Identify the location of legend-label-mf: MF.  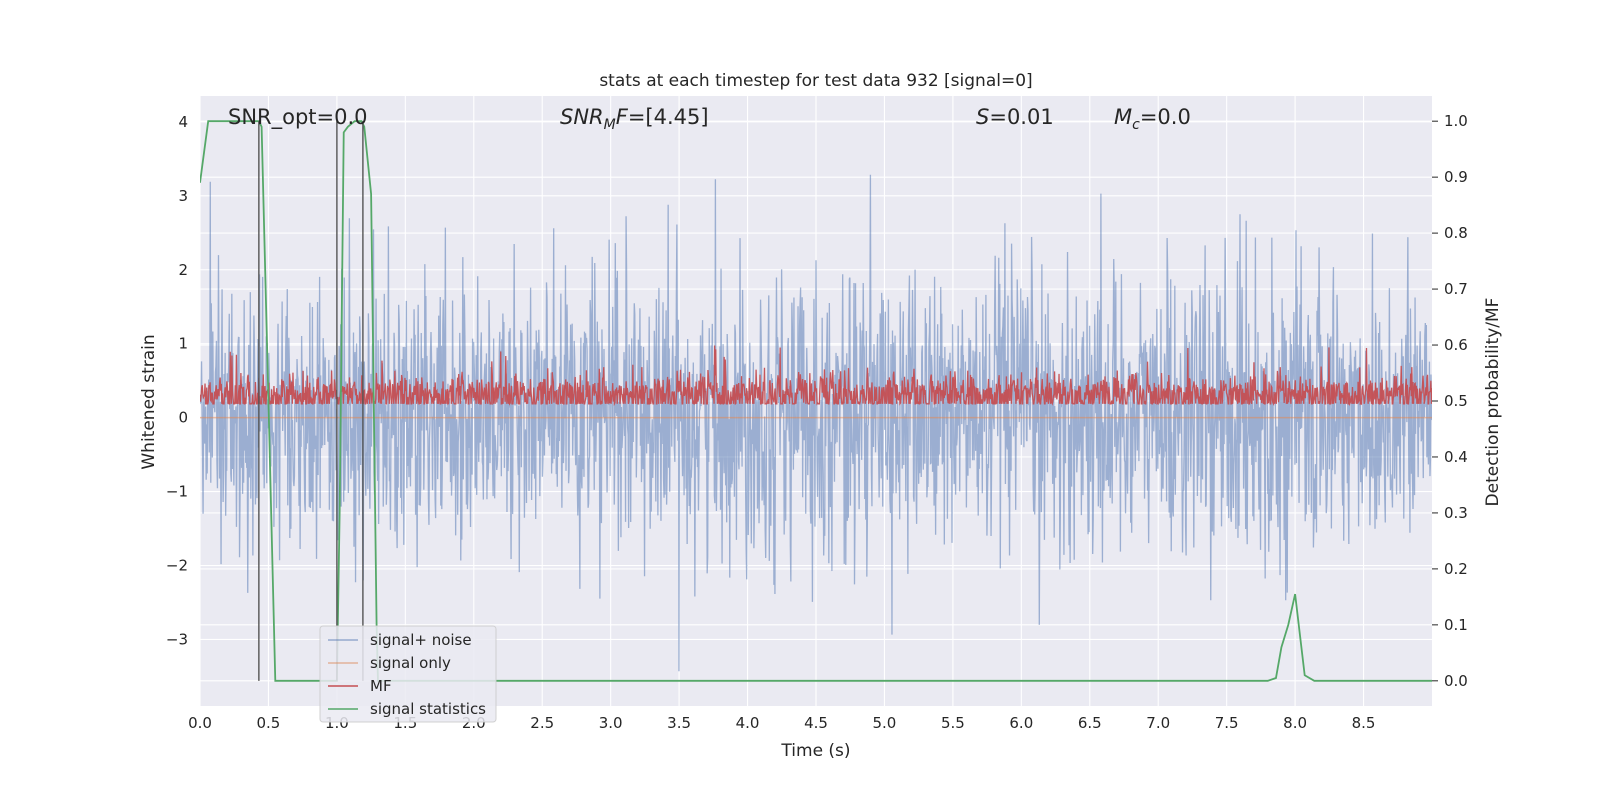
(381, 686).